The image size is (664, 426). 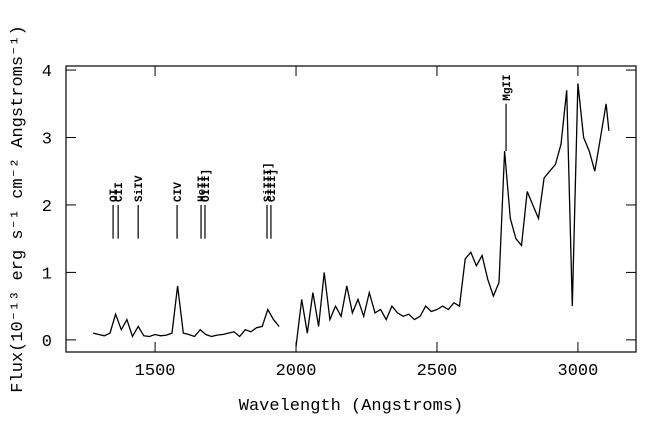 What do you see at coordinates (351, 406) in the screenshot?
I see `x-axis-label: Wavelength (Angstroms)` at bounding box center [351, 406].